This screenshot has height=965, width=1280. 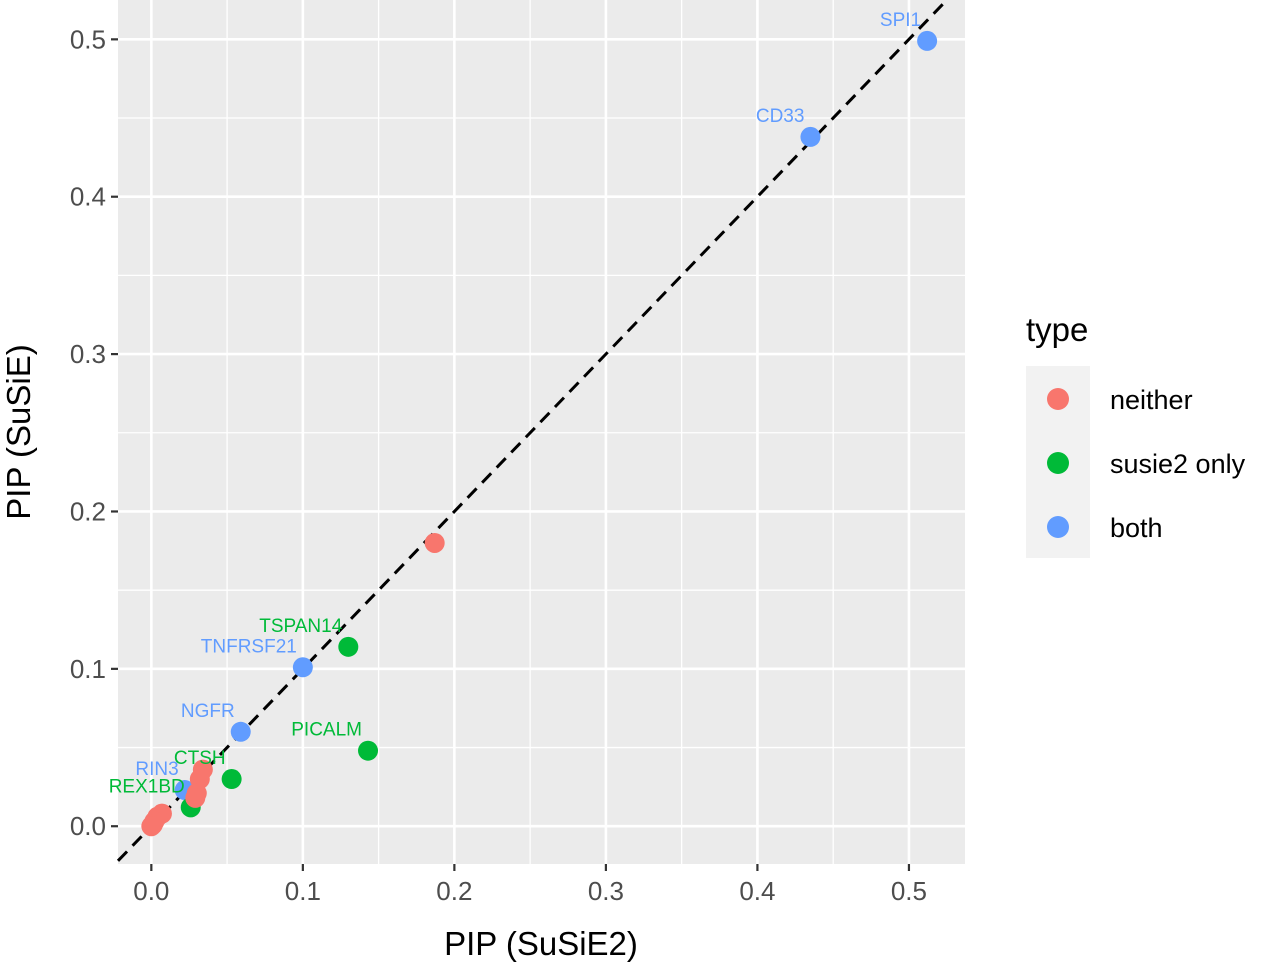 What do you see at coordinates (1057, 329) in the screenshot?
I see `legend-title: type` at bounding box center [1057, 329].